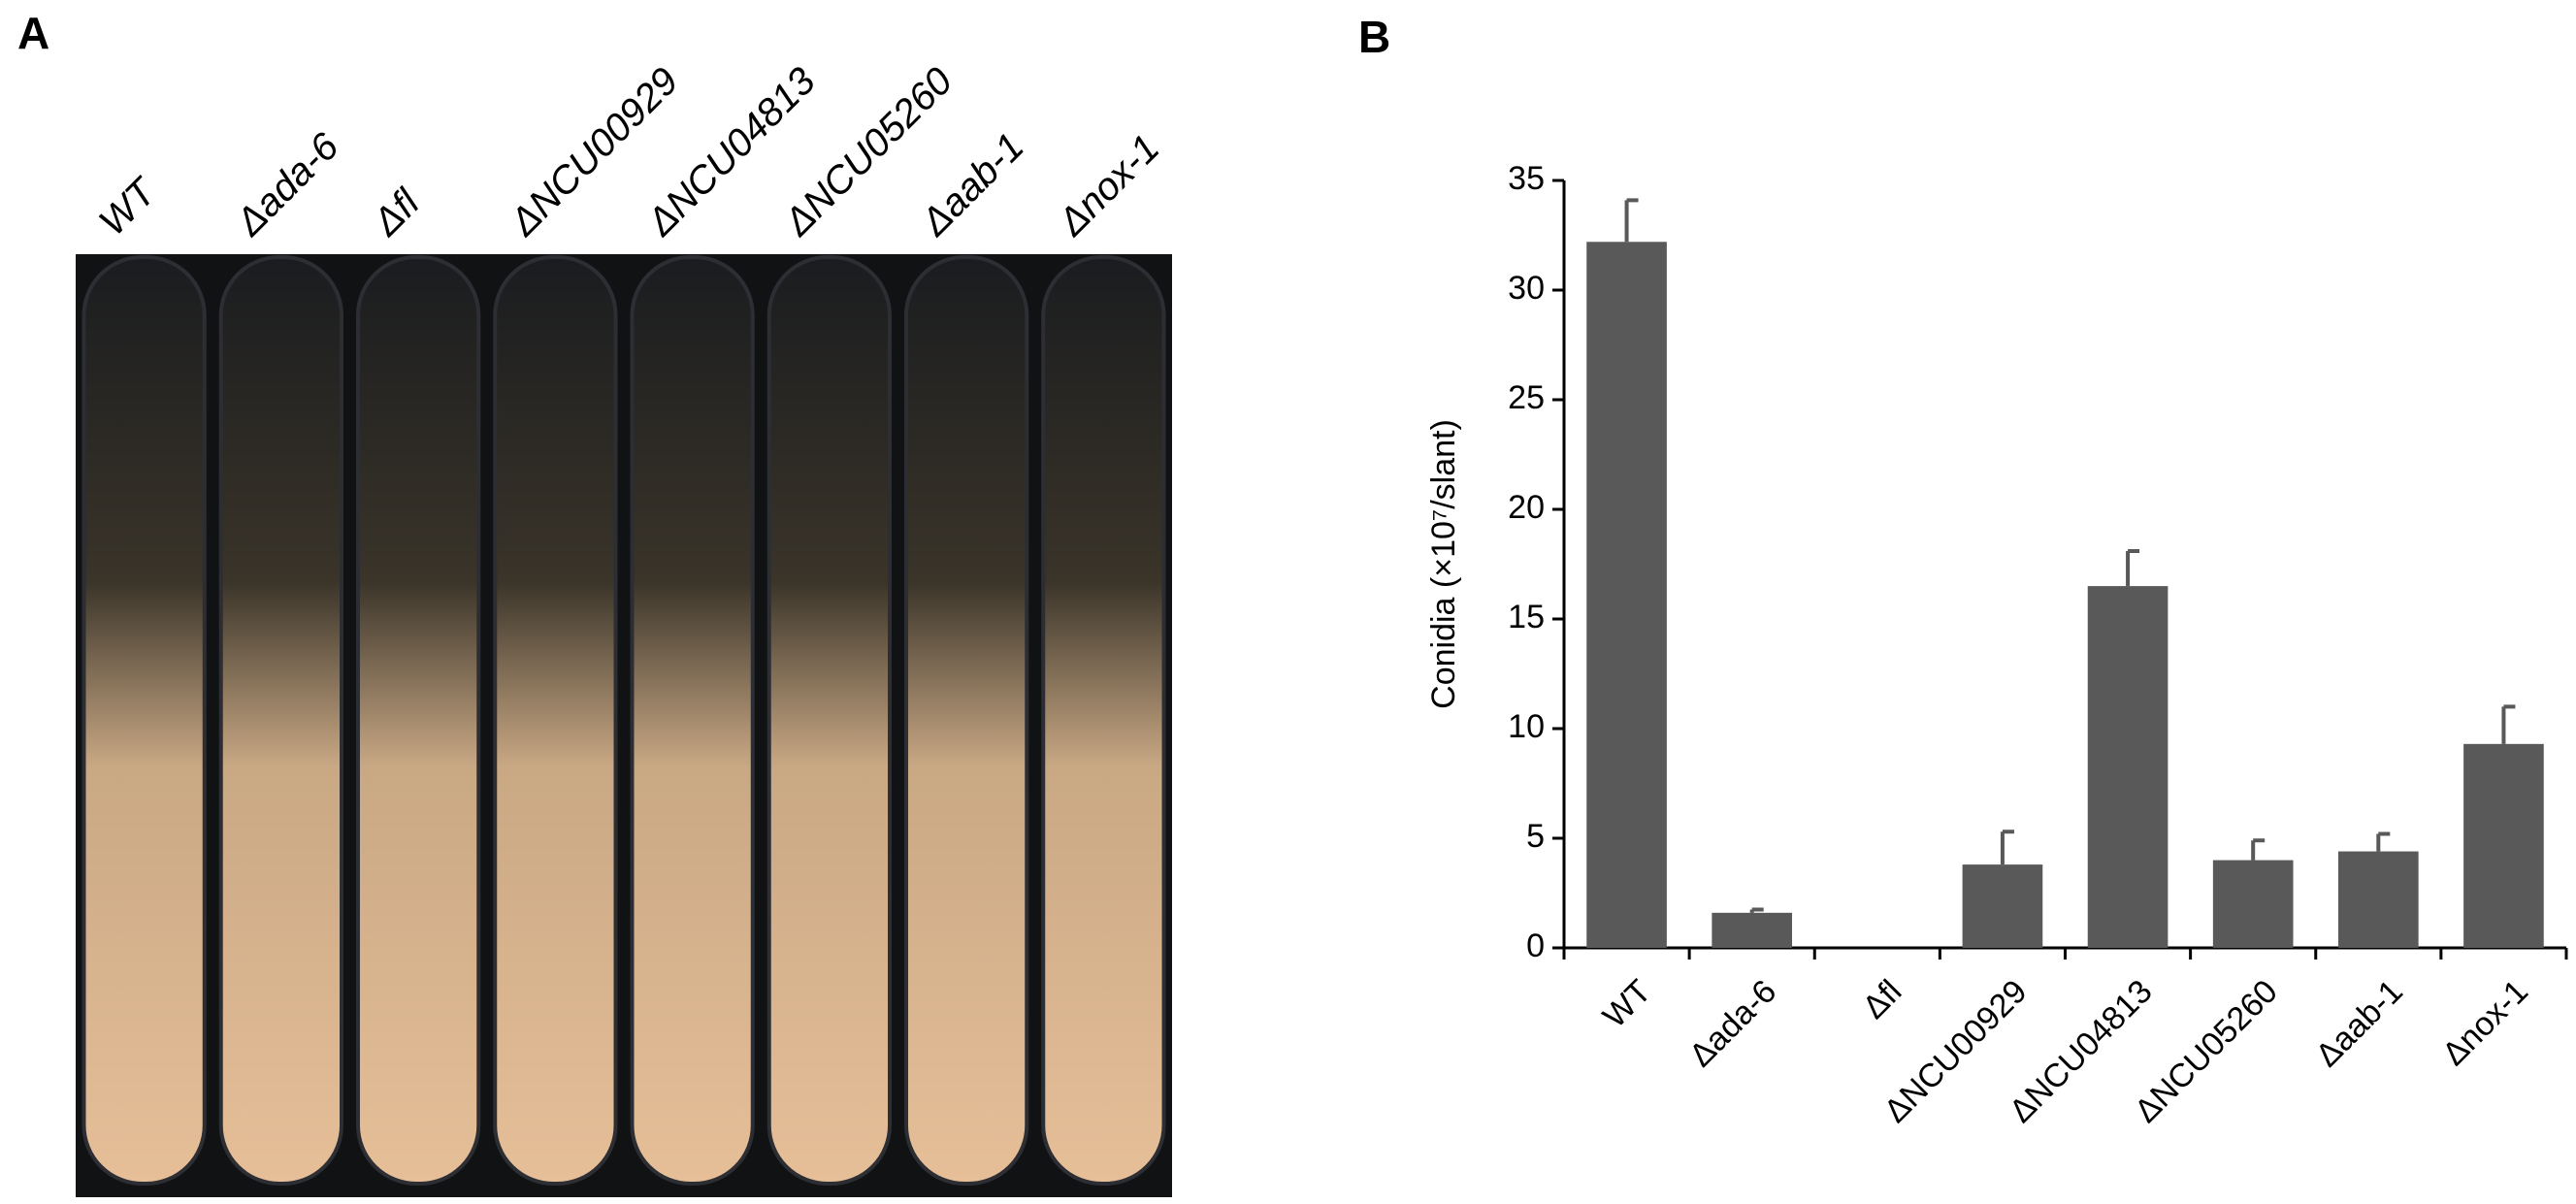  I want to click on y-tick-label: 5, so click(1536, 836).